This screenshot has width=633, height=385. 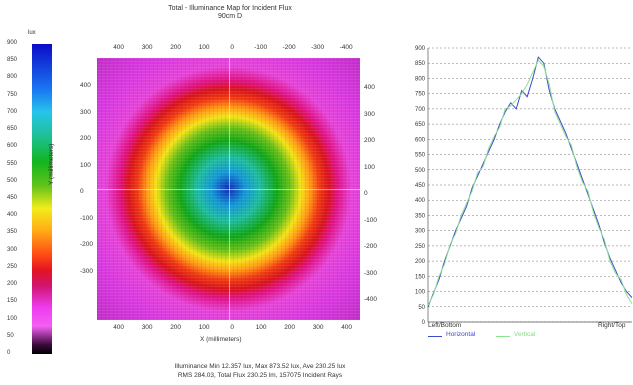 What do you see at coordinates (12, 129) in the screenshot?
I see `colorbar-tick: 650` at bounding box center [12, 129].